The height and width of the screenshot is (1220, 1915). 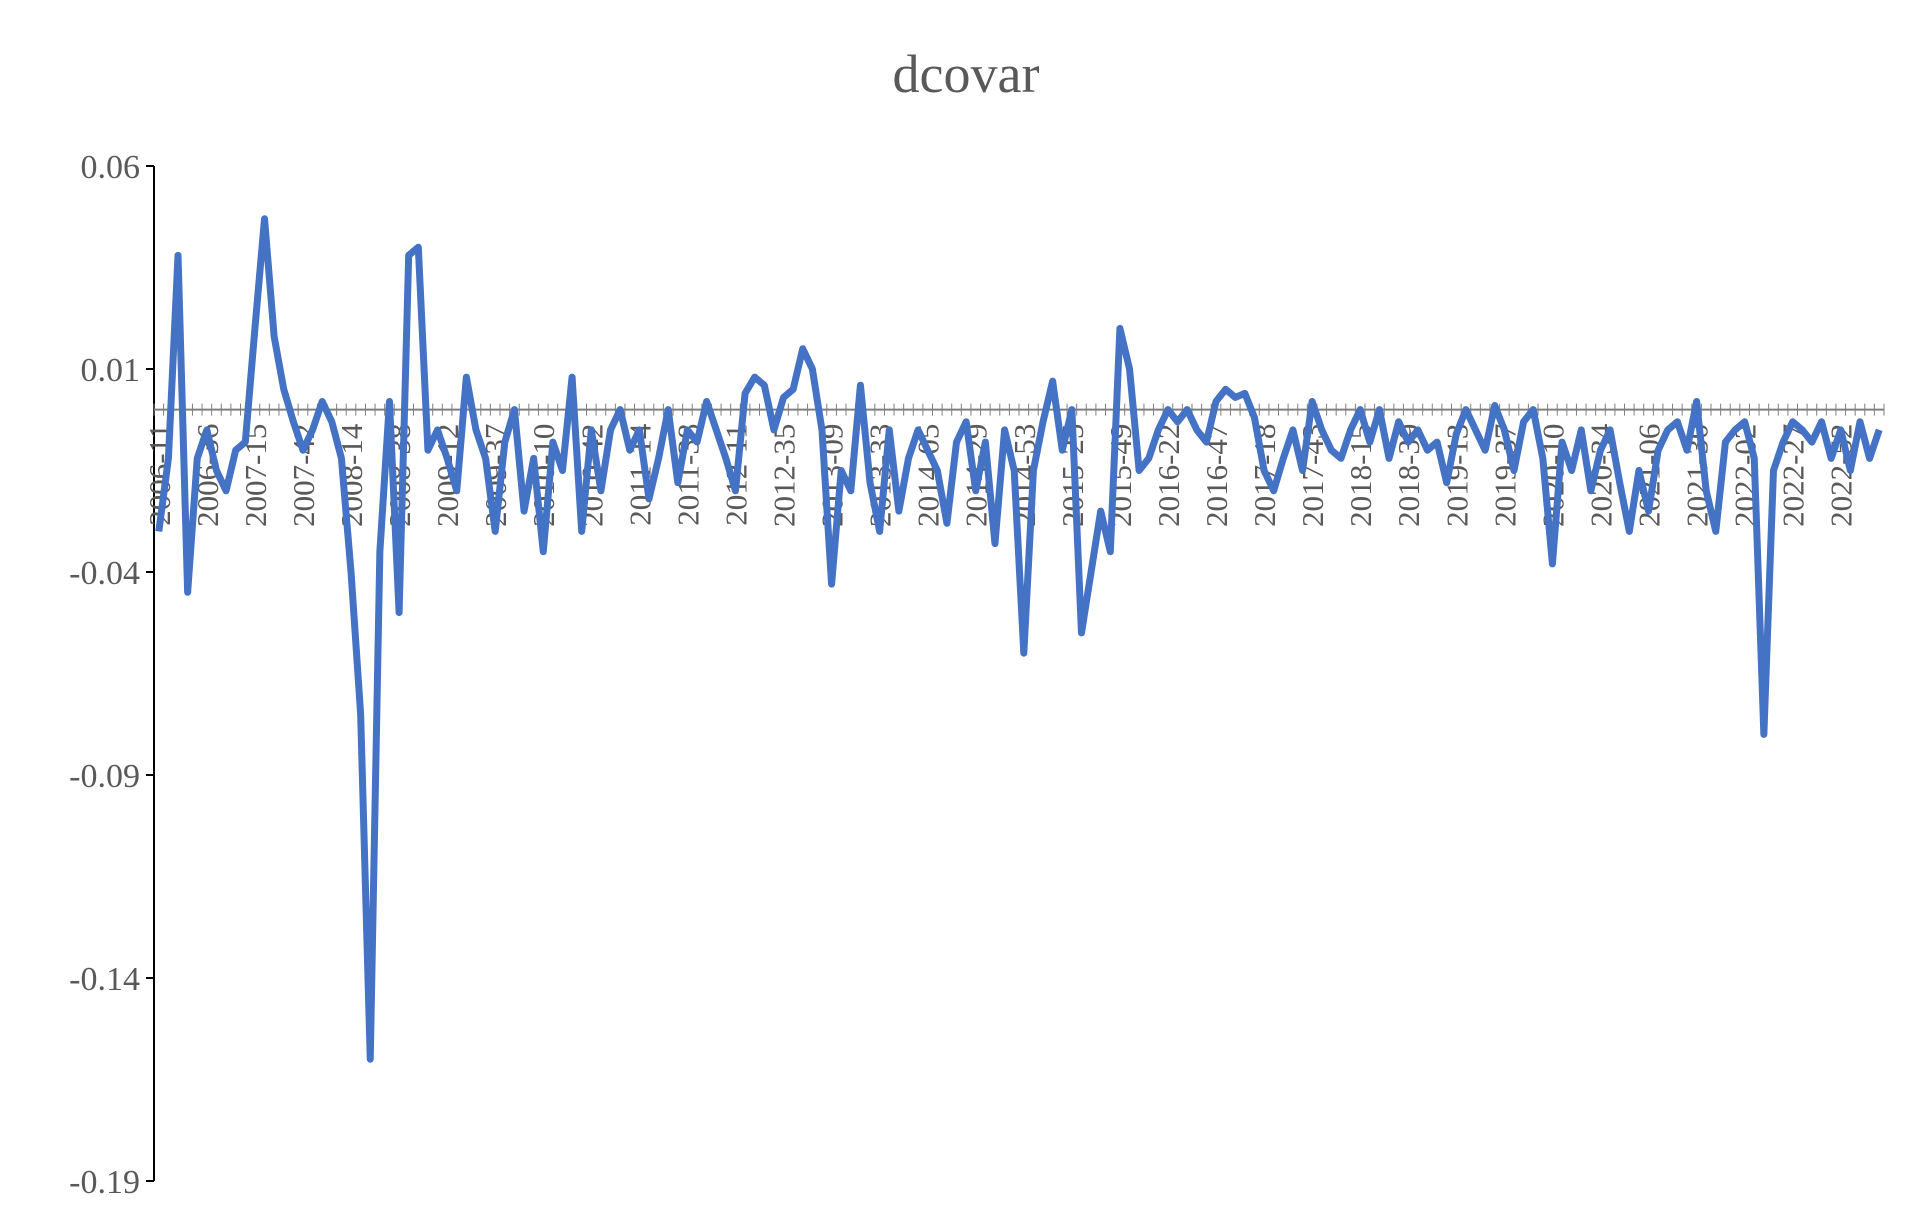 I want to click on y-tick-label: -0.09, so click(x=104, y=776).